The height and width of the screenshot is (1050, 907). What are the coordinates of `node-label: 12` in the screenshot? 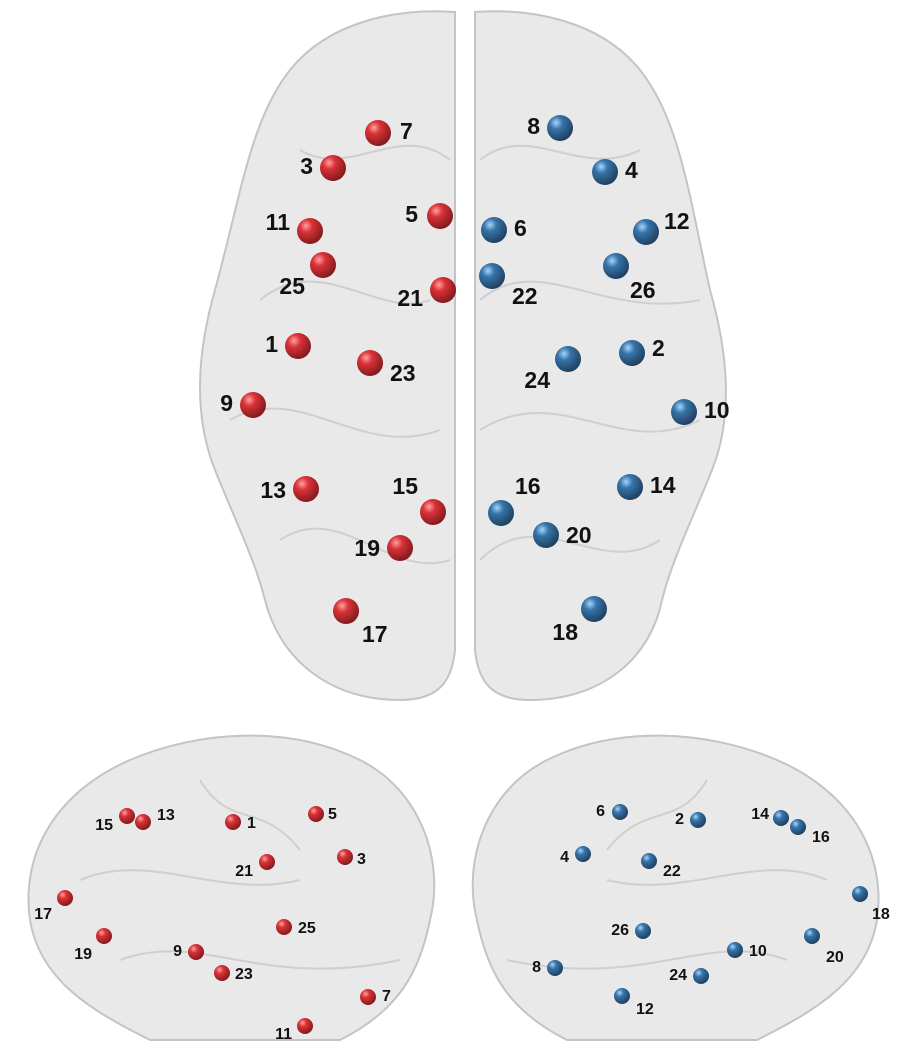 It's located at (645, 1009).